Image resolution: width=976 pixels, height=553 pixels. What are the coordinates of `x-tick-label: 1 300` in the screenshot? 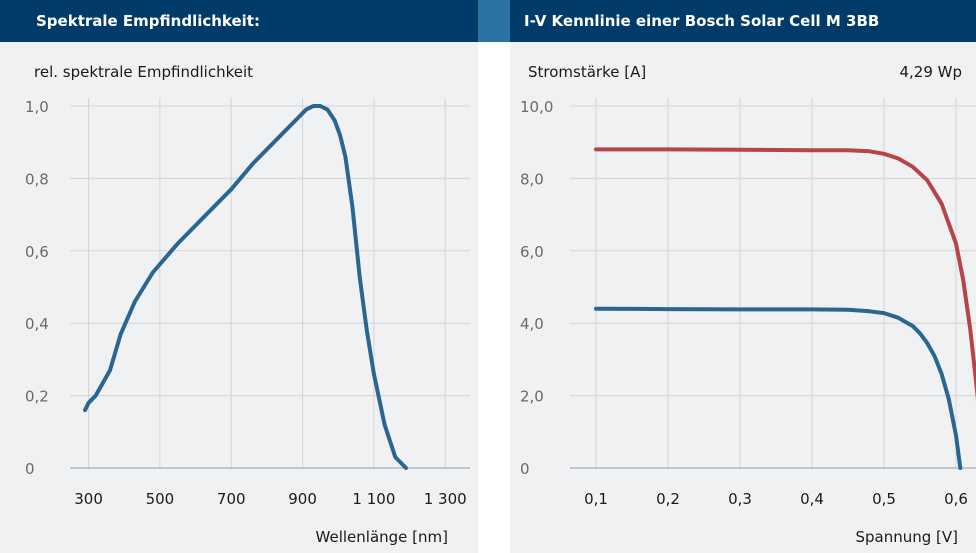 It's located at (445, 499).